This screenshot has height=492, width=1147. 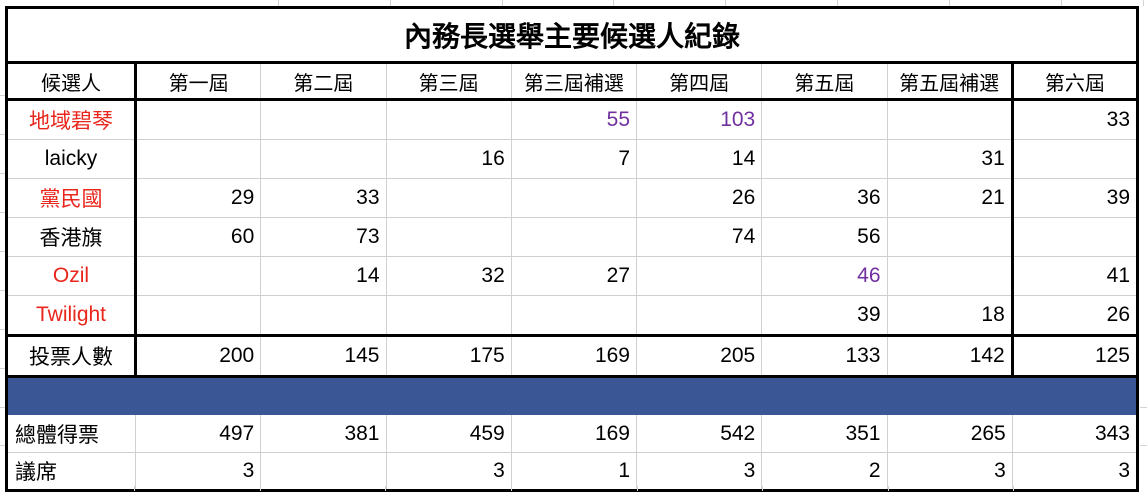 I want to click on column-header: 第二屆, so click(x=323, y=81).